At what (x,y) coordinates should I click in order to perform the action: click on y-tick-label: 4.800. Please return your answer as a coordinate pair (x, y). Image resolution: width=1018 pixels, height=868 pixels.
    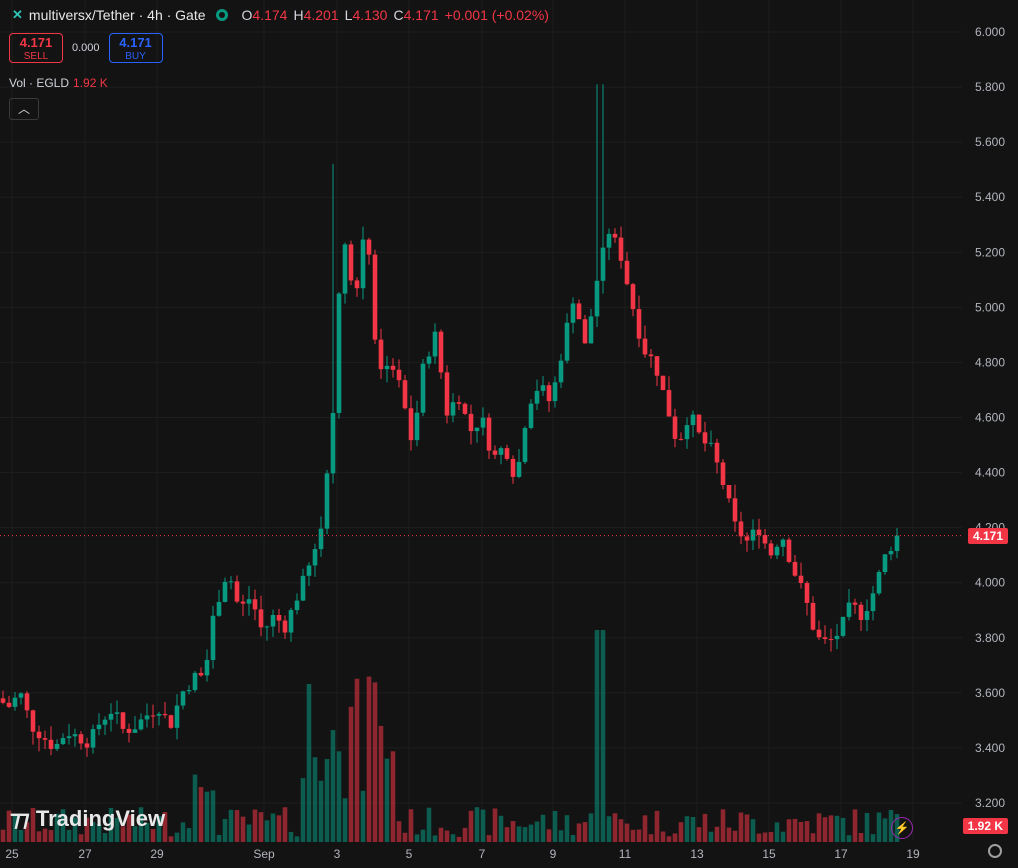
    Looking at the image, I should click on (990, 362).